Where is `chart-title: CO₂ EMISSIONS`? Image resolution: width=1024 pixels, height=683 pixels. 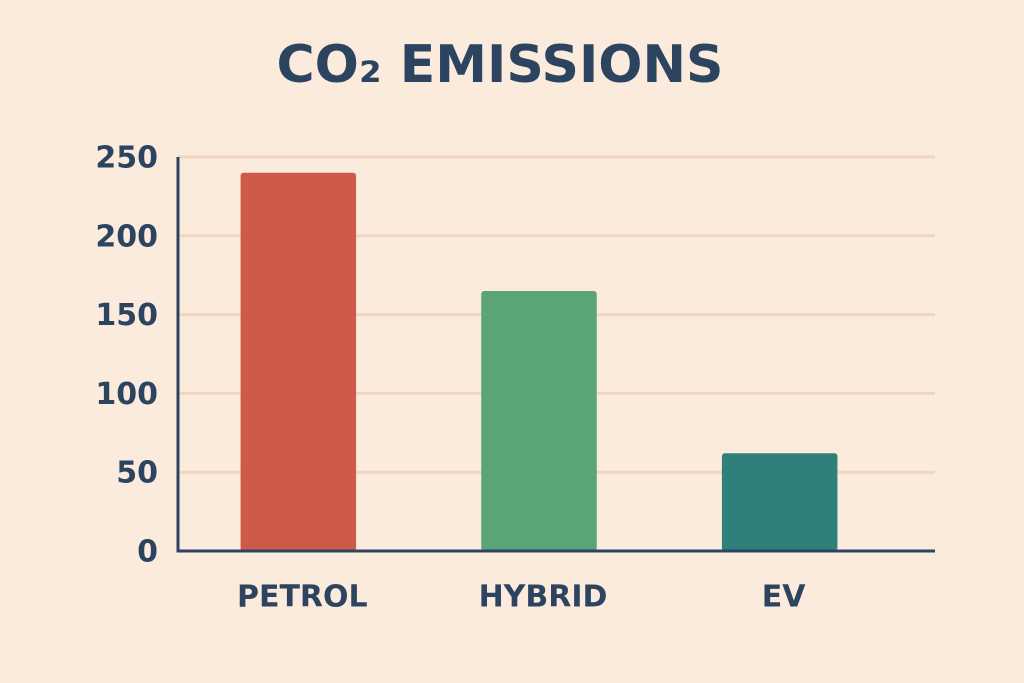 chart-title: CO₂ EMISSIONS is located at coordinates (500, 65).